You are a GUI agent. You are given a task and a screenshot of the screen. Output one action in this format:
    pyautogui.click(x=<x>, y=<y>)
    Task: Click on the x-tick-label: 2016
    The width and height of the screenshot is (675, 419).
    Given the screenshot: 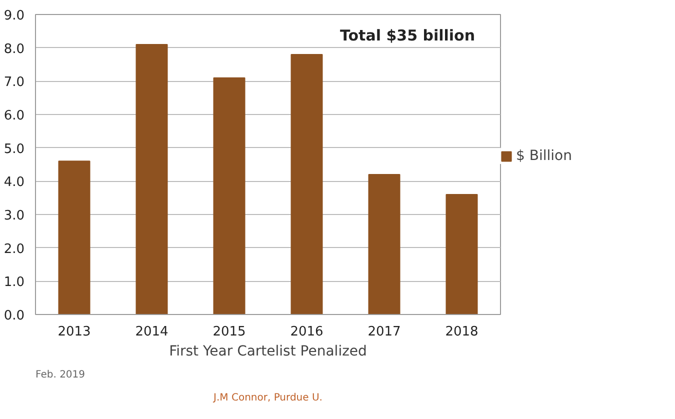 What is the action you would take?
    pyautogui.click(x=307, y=332)
    